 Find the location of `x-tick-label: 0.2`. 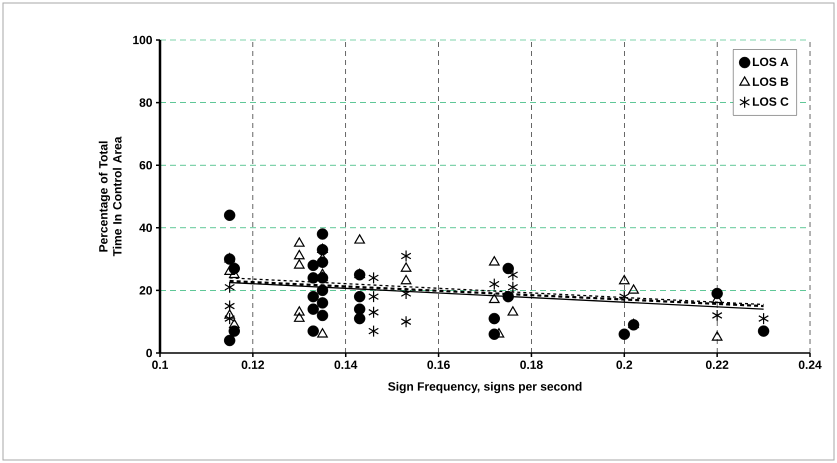

x-tick-label: 0.2 is located at coordinates (624, 365).